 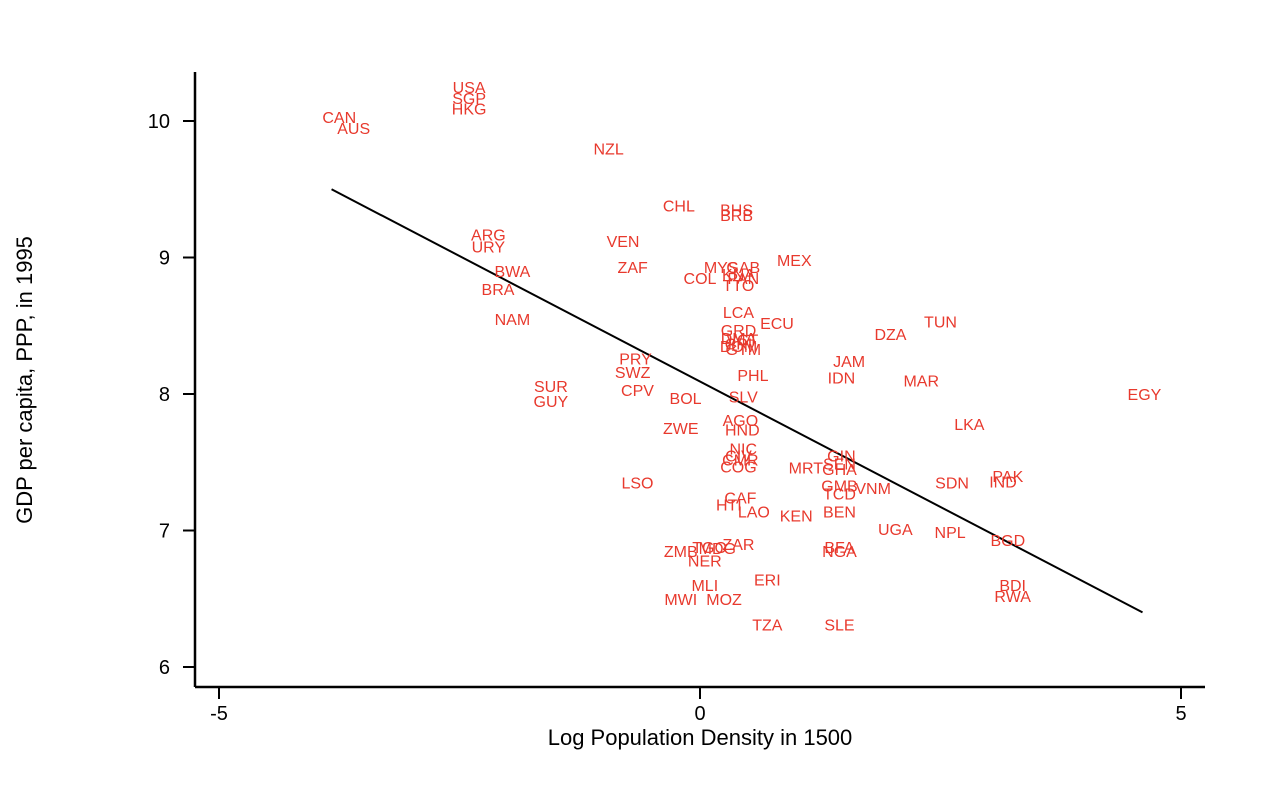 I want to click on point-label-swz: SWZ, so click(x=633, y=373).